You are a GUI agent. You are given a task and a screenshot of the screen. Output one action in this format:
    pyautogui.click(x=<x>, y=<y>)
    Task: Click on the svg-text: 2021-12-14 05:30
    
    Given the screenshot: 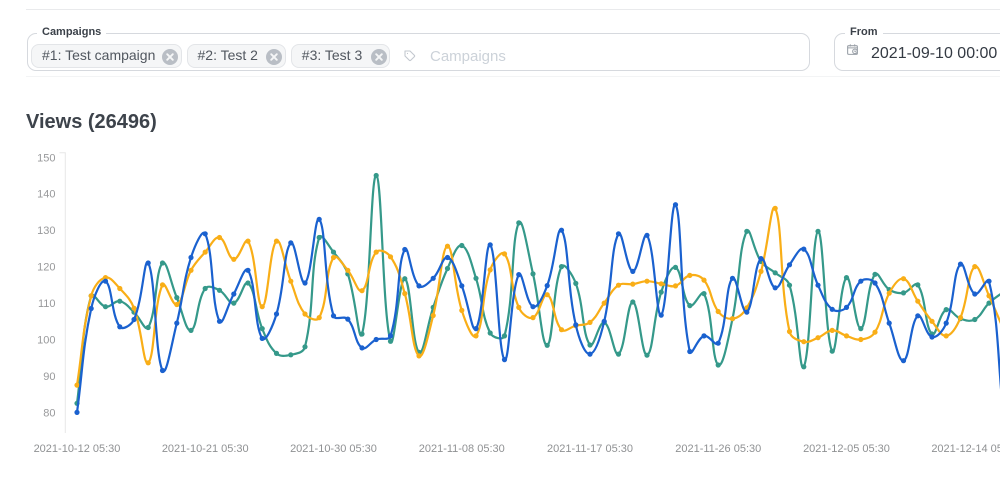 What is the action you would take?
    pyautogui.click(x=965, y=449)
    